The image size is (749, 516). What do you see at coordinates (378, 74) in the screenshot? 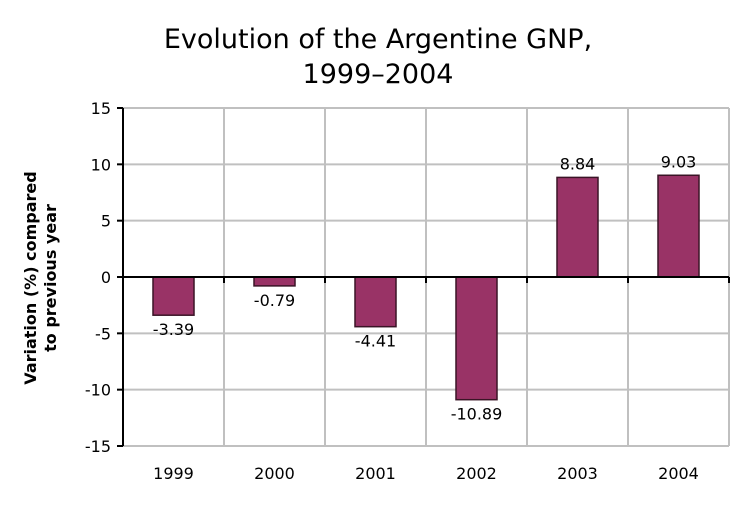
I see `chart-title-line2: 1999–2004` at bounding box center [378, 74].